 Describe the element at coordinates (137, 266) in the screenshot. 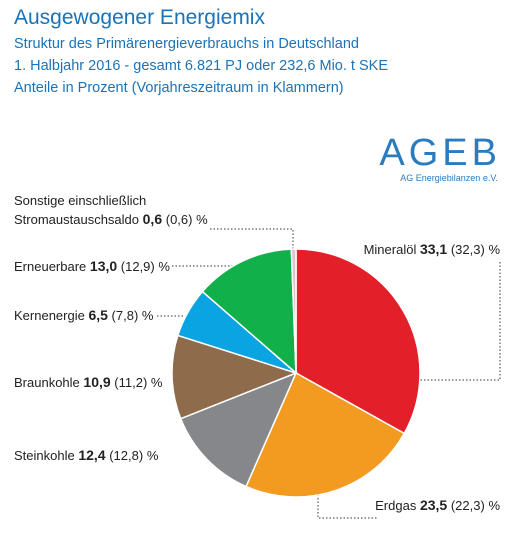

I see `previous-value-label: (12,9)` at that location.